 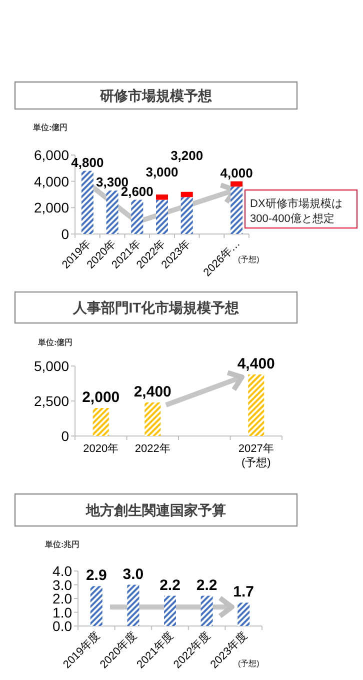 What do you see at coordinates (152, 449) in the screenshot?
I see `x-tick-label: 2022年` at bounding box center [152, 449].